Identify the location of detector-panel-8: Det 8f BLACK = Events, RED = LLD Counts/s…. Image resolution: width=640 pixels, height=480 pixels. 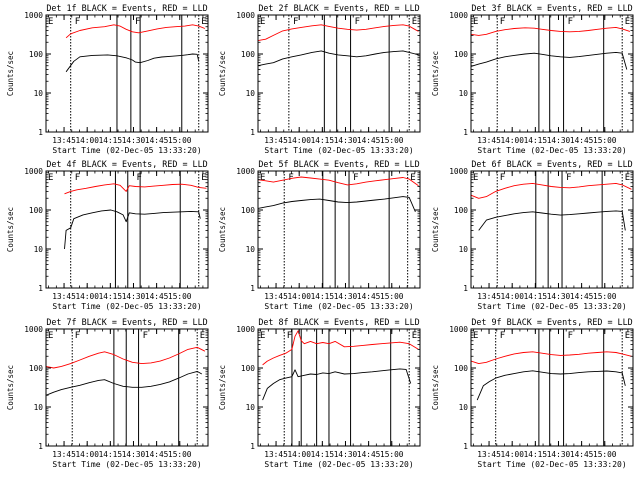
(319, 393).